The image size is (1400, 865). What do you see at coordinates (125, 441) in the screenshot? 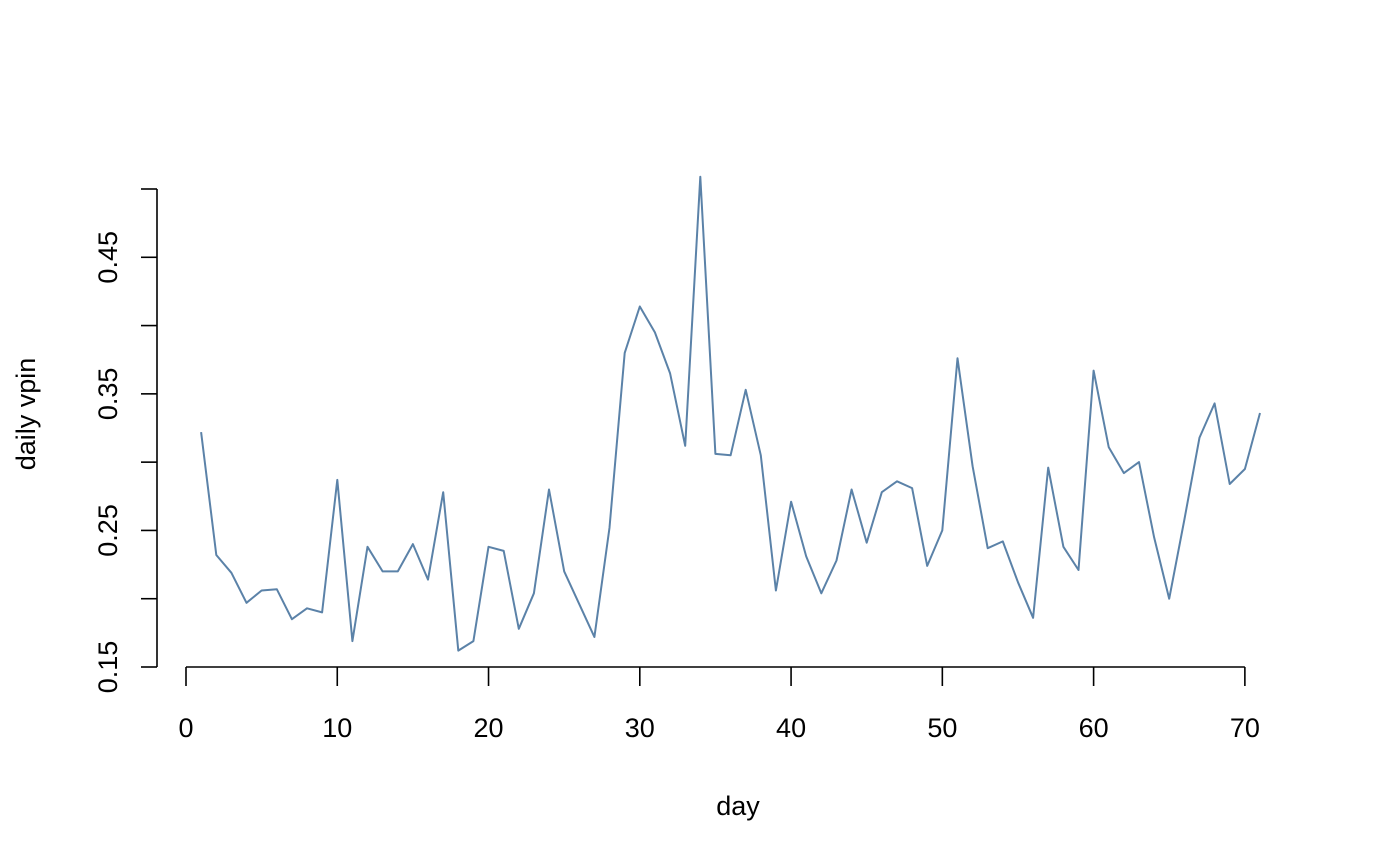
I see `y-axis: 0.15 0.25 0.35 0.45` at bounding box center [125, 441].